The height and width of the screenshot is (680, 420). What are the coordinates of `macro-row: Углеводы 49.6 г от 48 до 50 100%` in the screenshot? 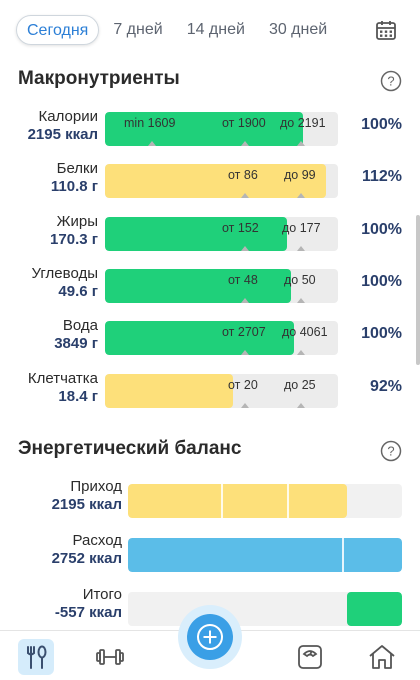 It's located at (210, 287).